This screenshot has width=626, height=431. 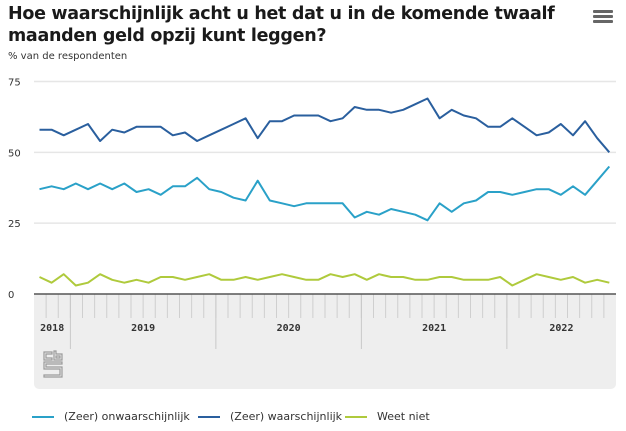 I want to click on legend-item: Weet niet, so click(x=387, y=416).